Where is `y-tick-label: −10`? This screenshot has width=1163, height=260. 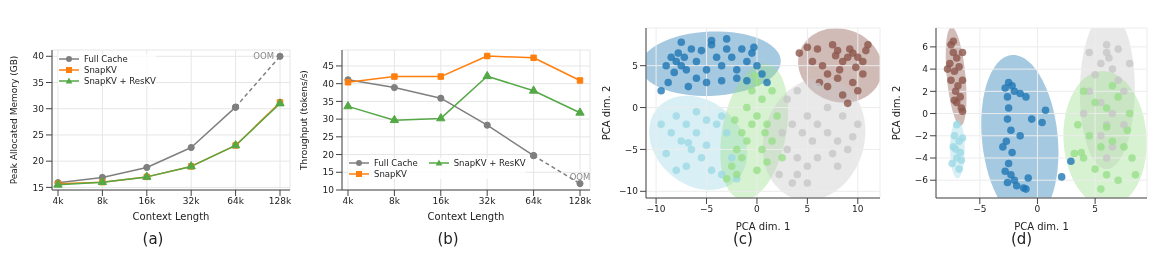 y-tick-label: −10 is located at coordinates (629, 191).